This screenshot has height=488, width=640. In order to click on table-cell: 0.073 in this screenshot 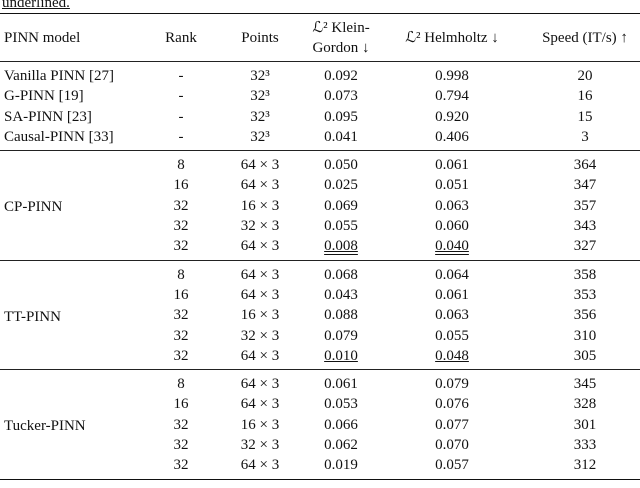, I will do `click(341, 96)`.